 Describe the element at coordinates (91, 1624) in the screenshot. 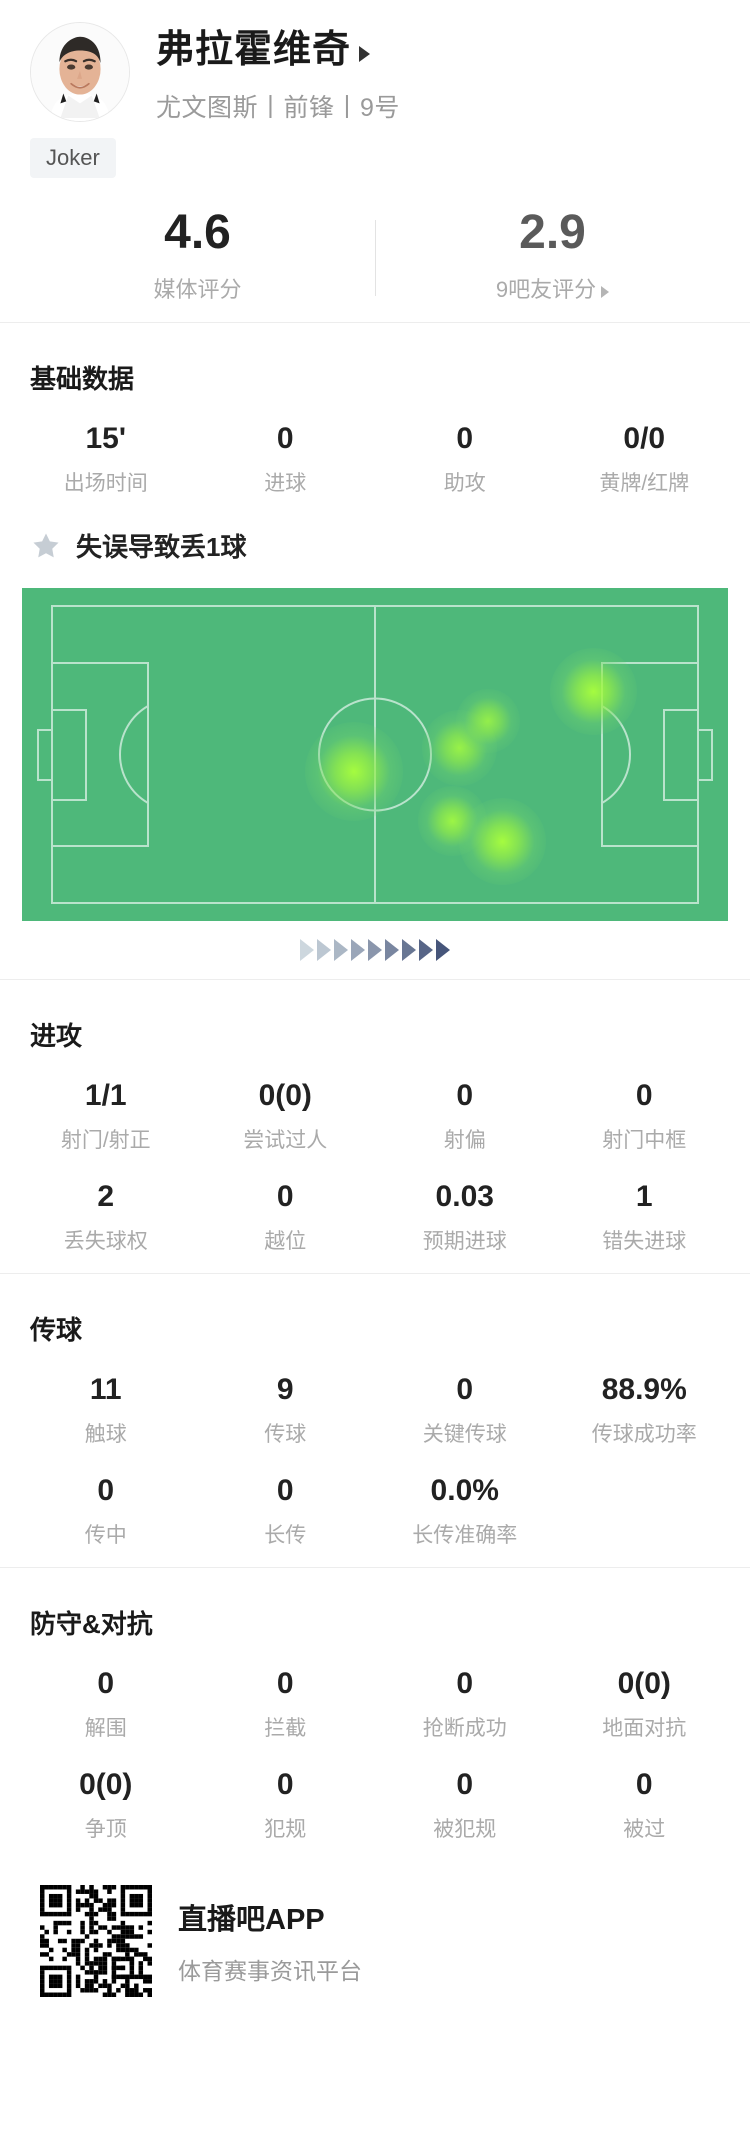

I see `section-title-defense: 防守&对抗` at that location.